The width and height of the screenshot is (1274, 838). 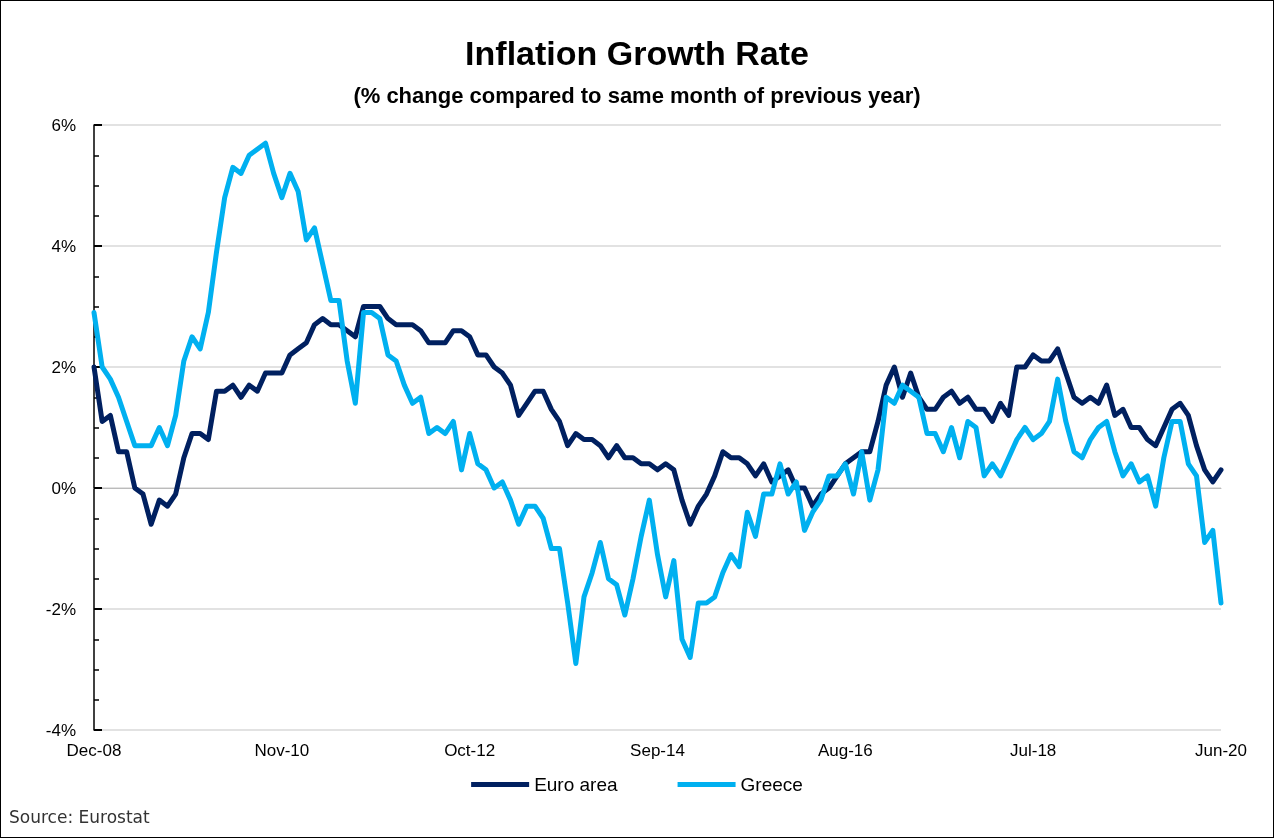 What do you see at coordinates (60, 609) in the screenshot?
I see `y-tick-label: -2%` at bounding box center [60, 609].